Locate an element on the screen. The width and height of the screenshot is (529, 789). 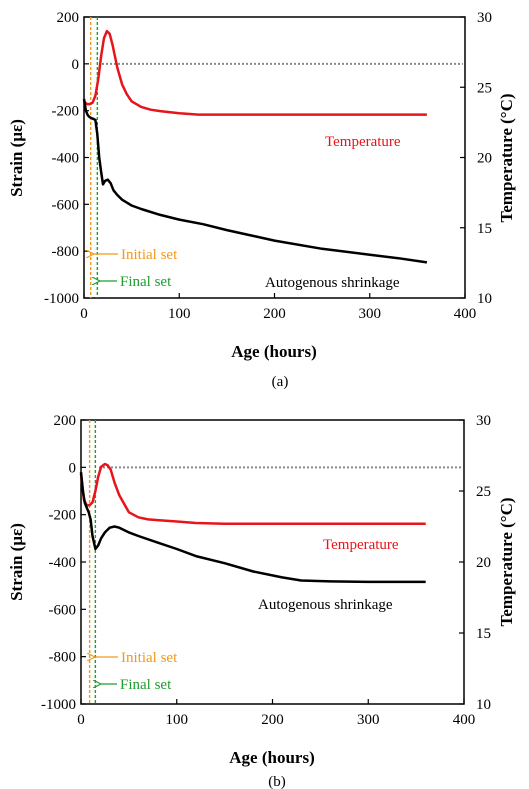
panel-label: (a) is located at coordinates (280, 382).